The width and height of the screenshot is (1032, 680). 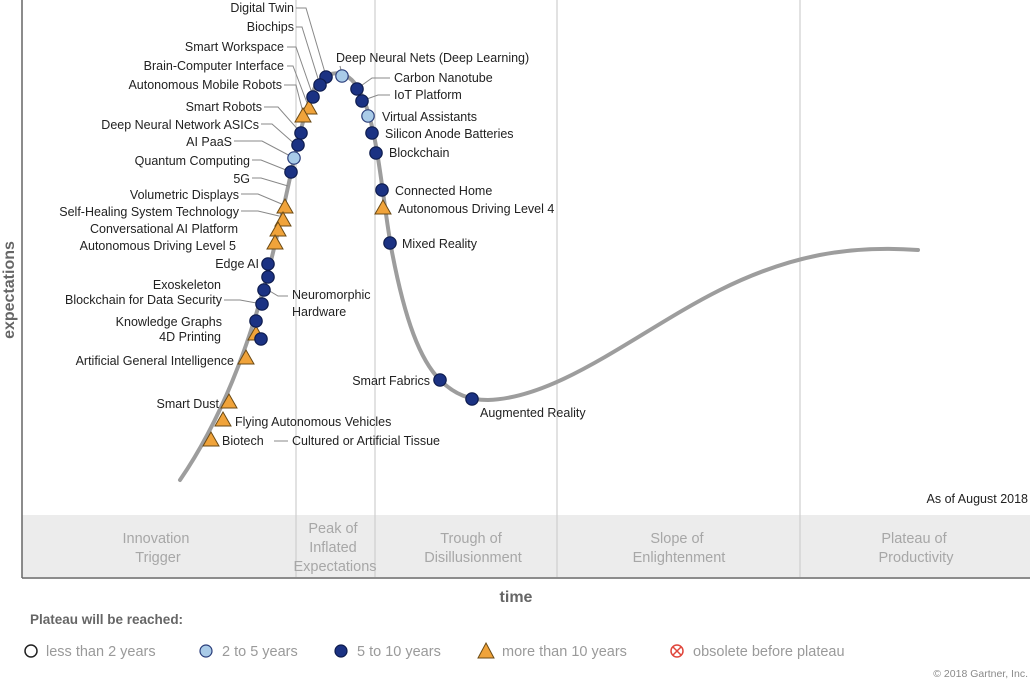 I want to click on label-exoskeleton: Exoskeleton, so click(x=187, y=285).